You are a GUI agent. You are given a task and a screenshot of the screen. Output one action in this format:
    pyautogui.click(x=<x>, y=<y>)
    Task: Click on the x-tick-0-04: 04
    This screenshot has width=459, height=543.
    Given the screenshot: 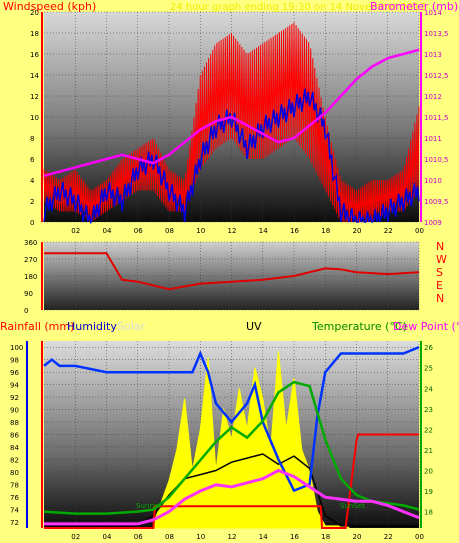 What is the action you would take?
    pyautogui.click(x=107, y=231)
    